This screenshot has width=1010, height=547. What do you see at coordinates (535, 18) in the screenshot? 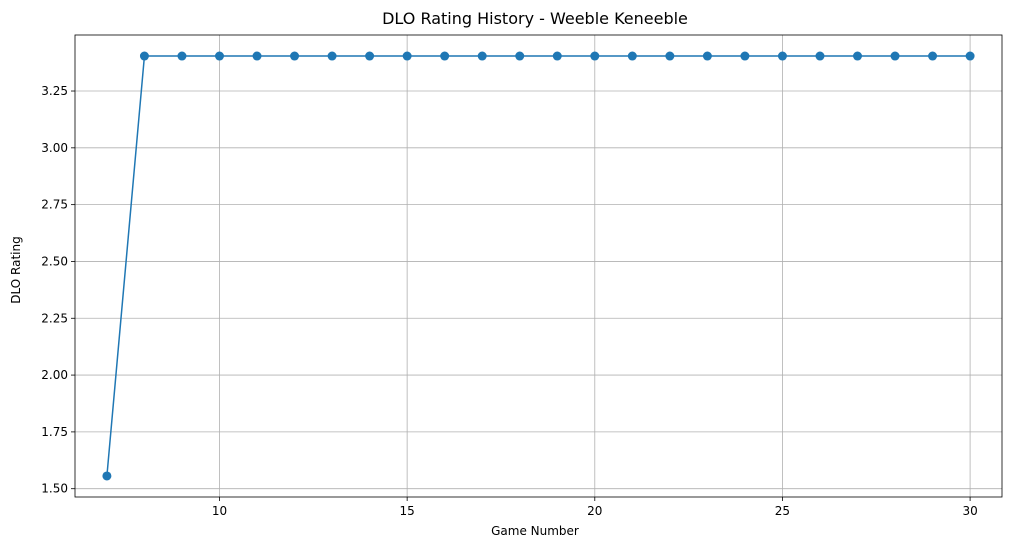
I see `chart-title: DLO Rating History - Weeble Keneeble` at bounding box center [535, 18].